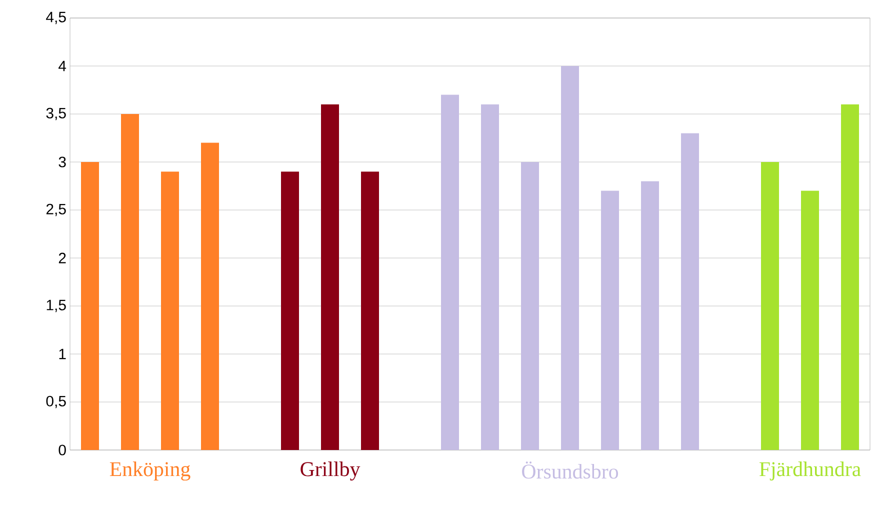  I want to click on y-tick-label: 0, so click(62, 450).